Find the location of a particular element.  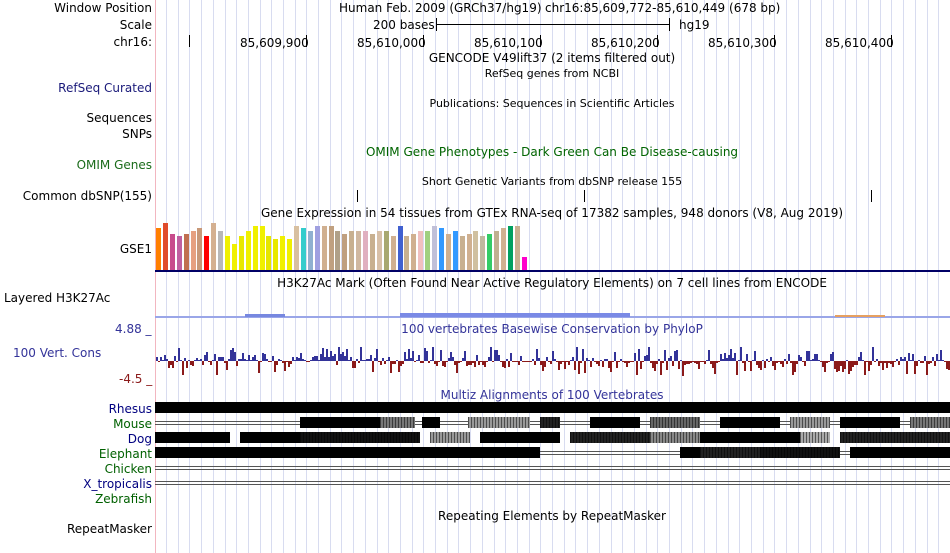

dbsnp-track-label: Common dbSNP(155) is located at coordinates (87, 196).